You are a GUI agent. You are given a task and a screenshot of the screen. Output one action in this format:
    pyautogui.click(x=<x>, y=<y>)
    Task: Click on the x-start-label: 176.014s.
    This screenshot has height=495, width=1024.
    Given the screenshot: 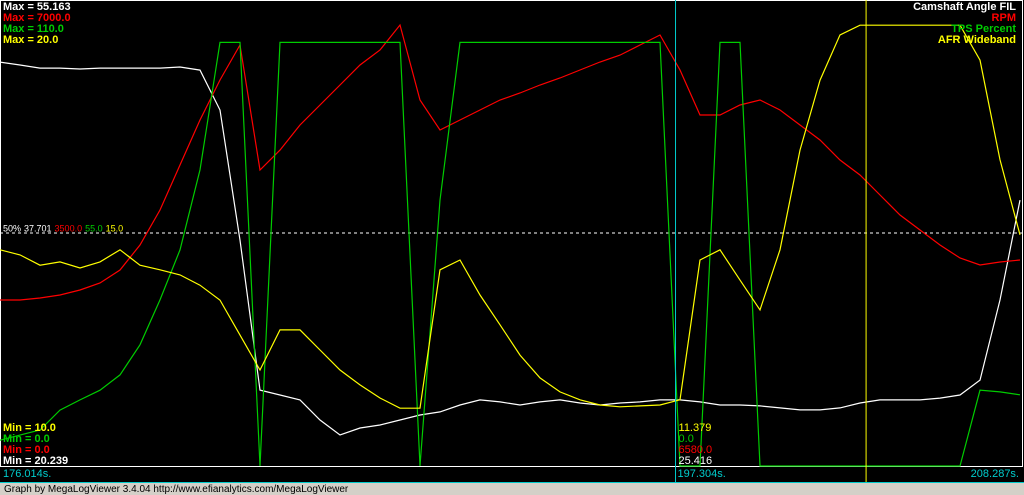 What is the action you would take?
    pyautogui.click(x=27, y=474)
    